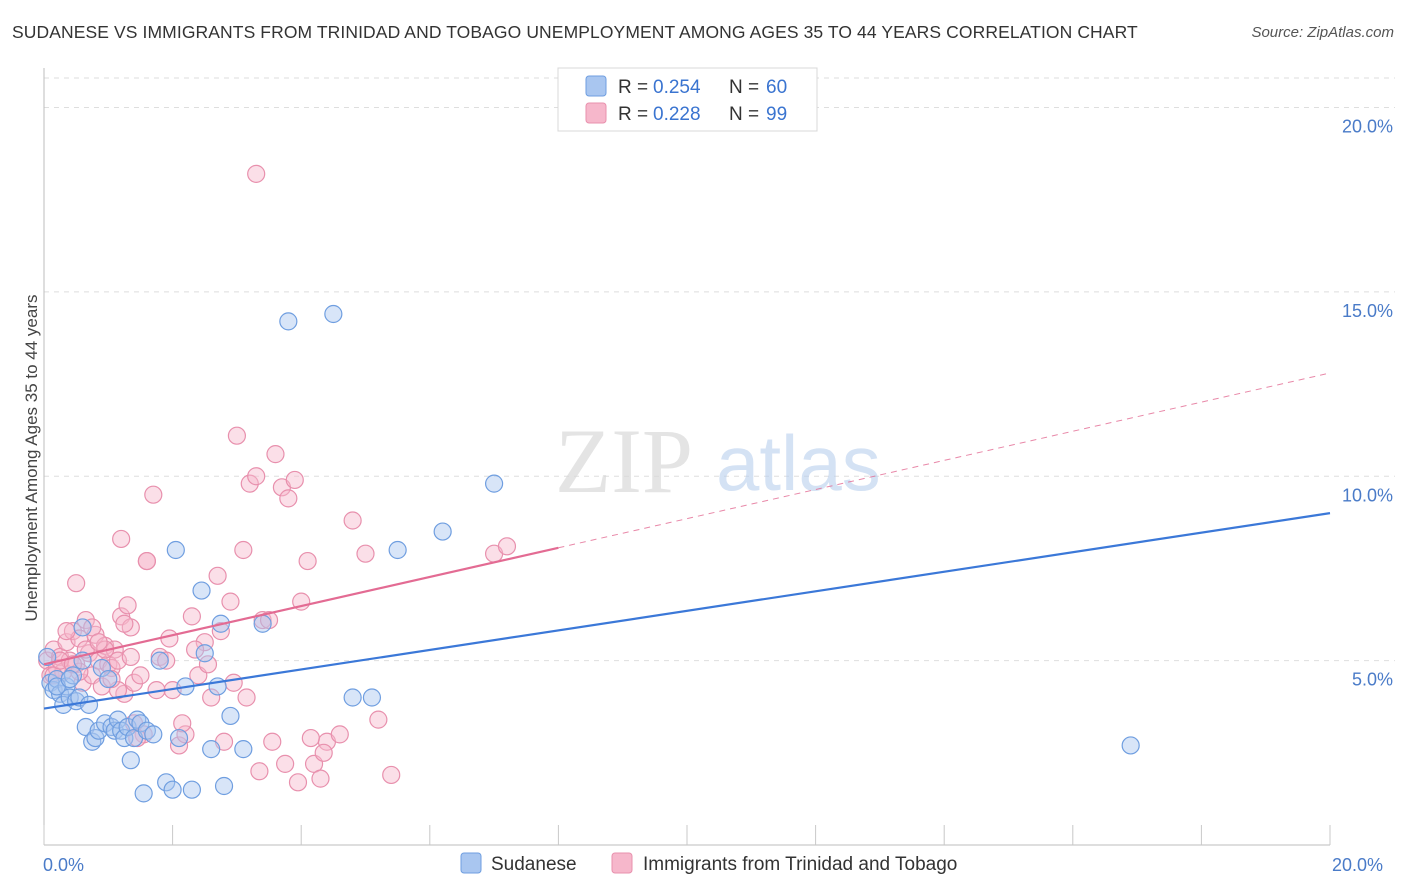  Describe the element at coordinates (744, 87) in the screenshot. I see `legend-n-label-1: N =` at that location.